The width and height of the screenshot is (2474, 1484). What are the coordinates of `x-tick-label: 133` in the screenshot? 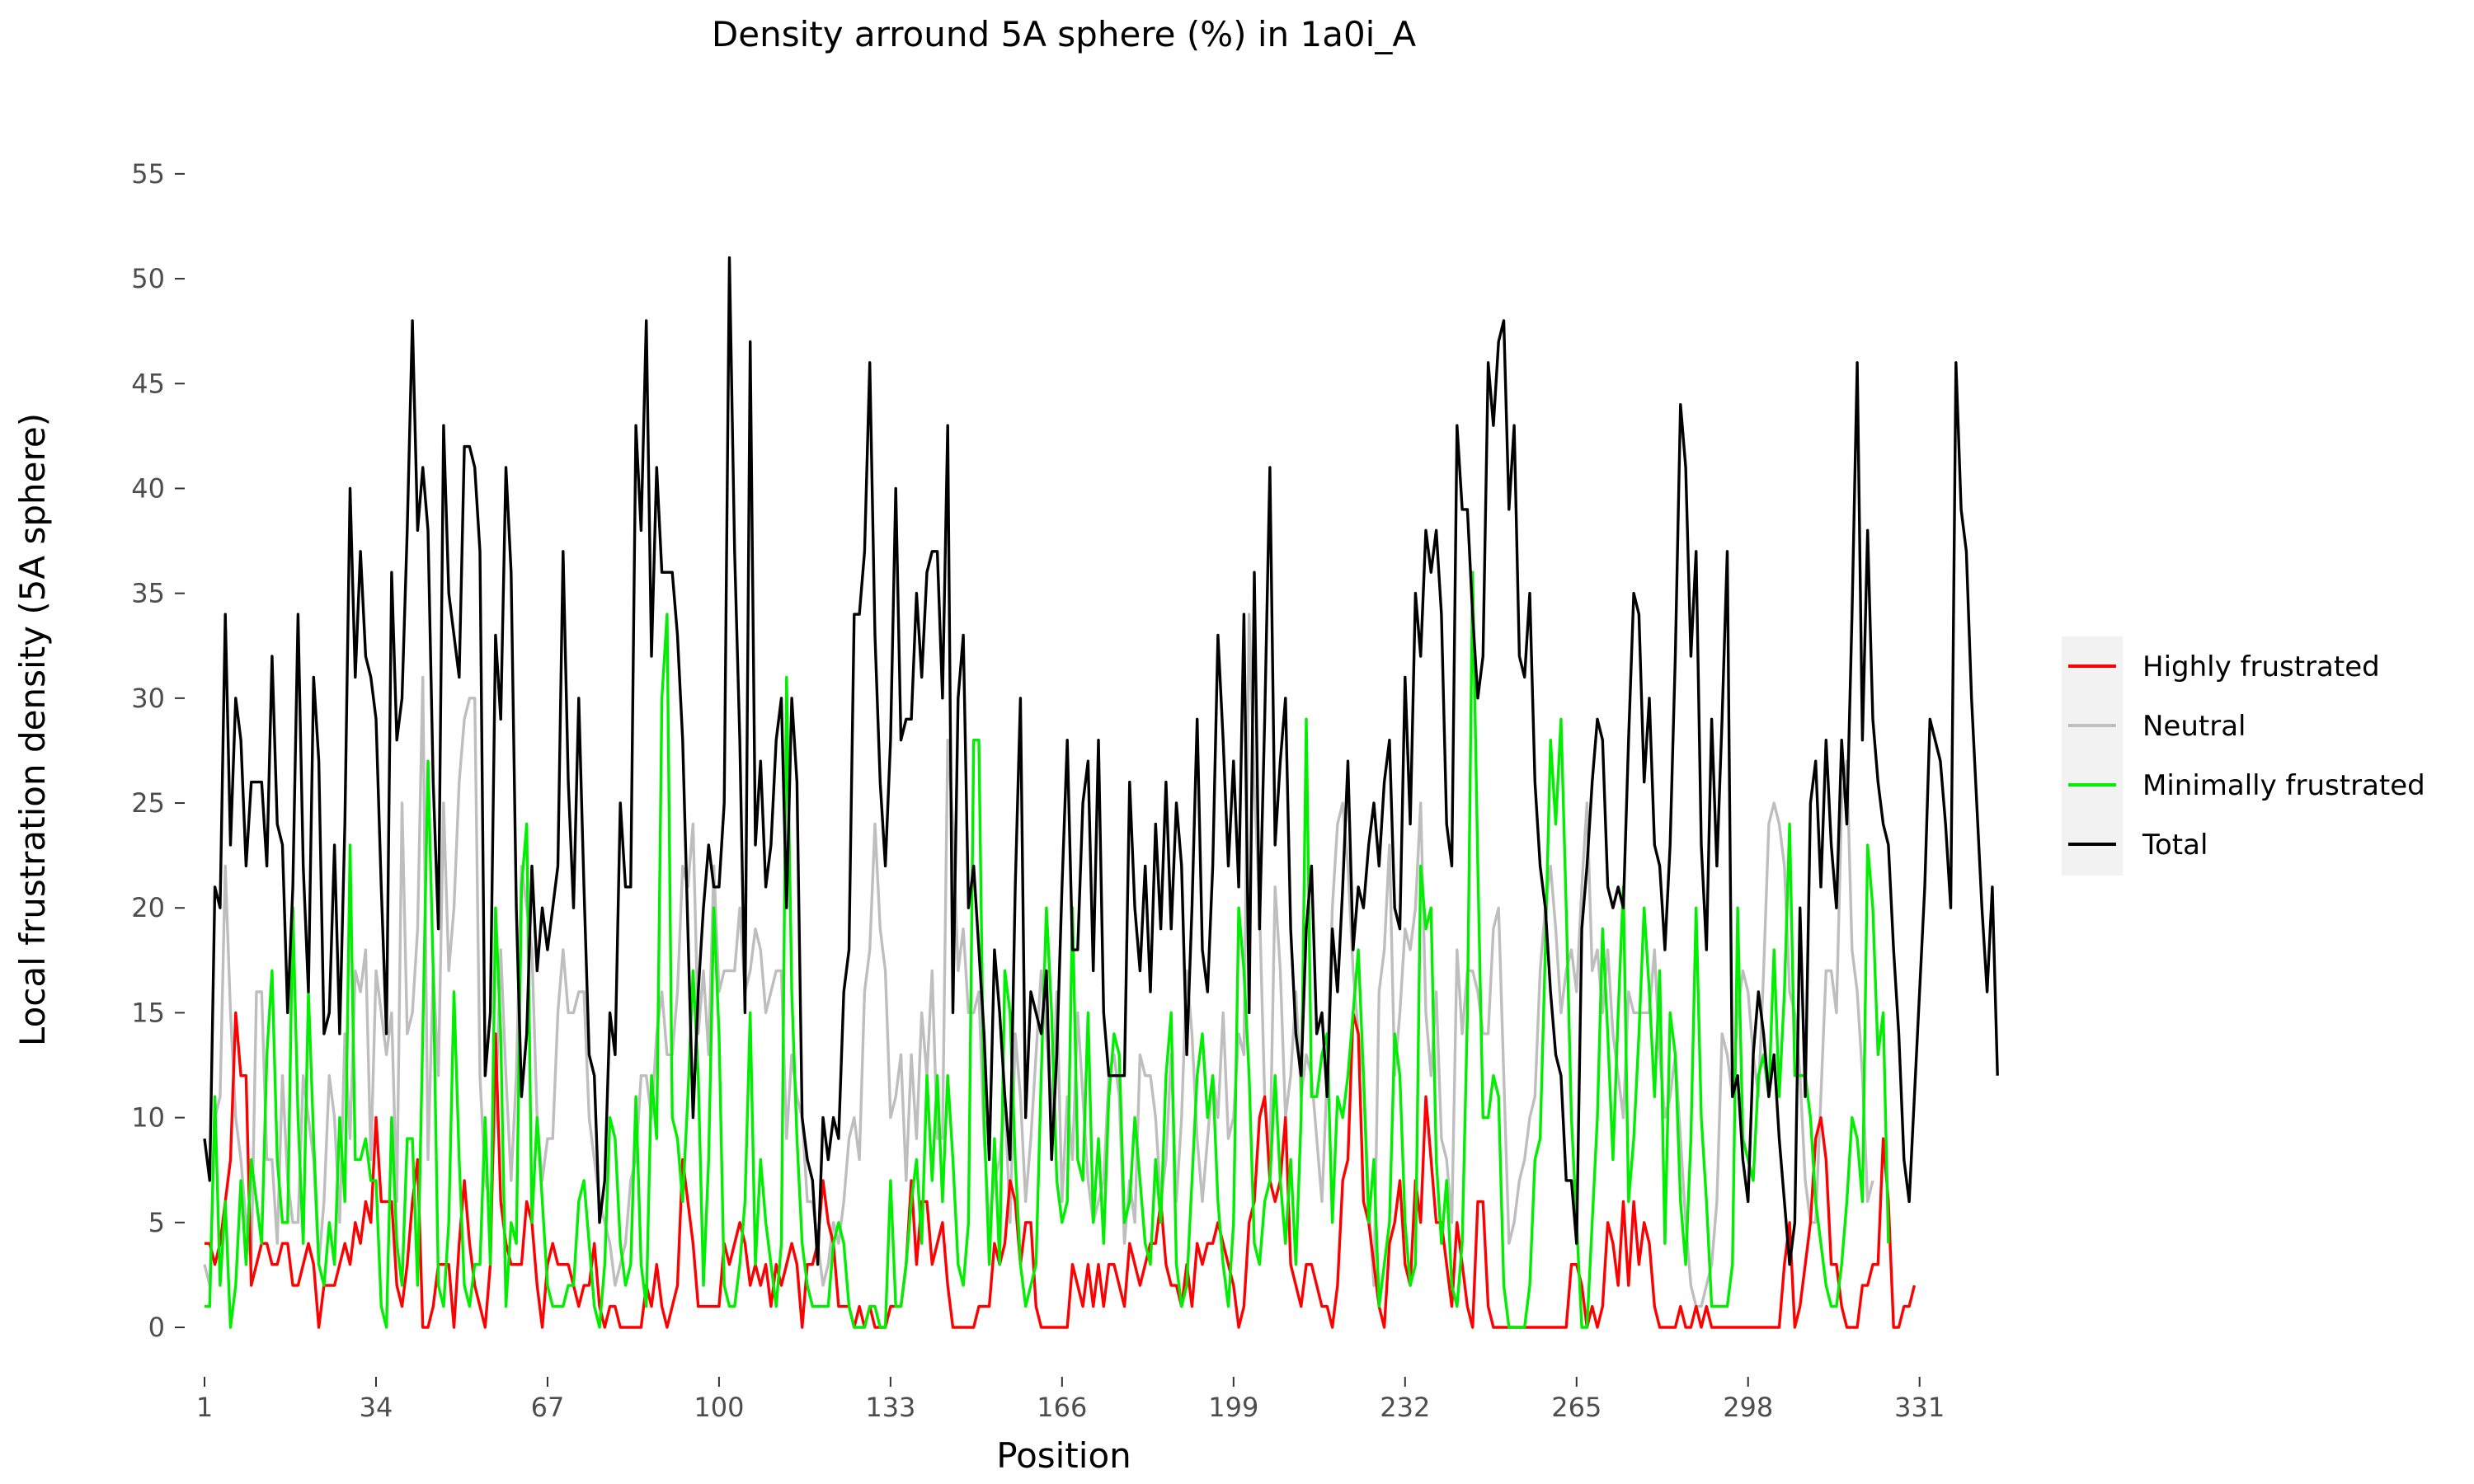 It's located at (890, 1407).